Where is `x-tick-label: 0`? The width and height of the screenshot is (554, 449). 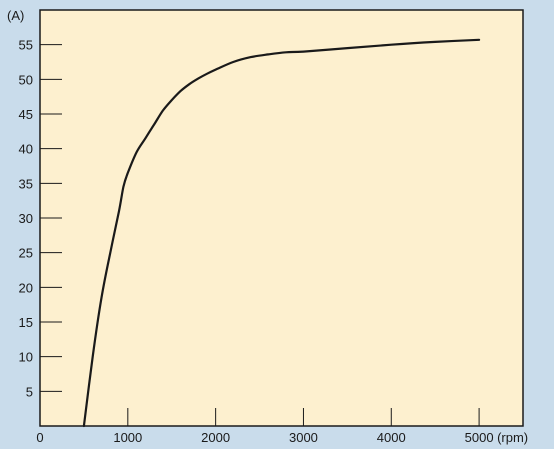 x-tick-label: 0 is located at coordinates (39, 437).